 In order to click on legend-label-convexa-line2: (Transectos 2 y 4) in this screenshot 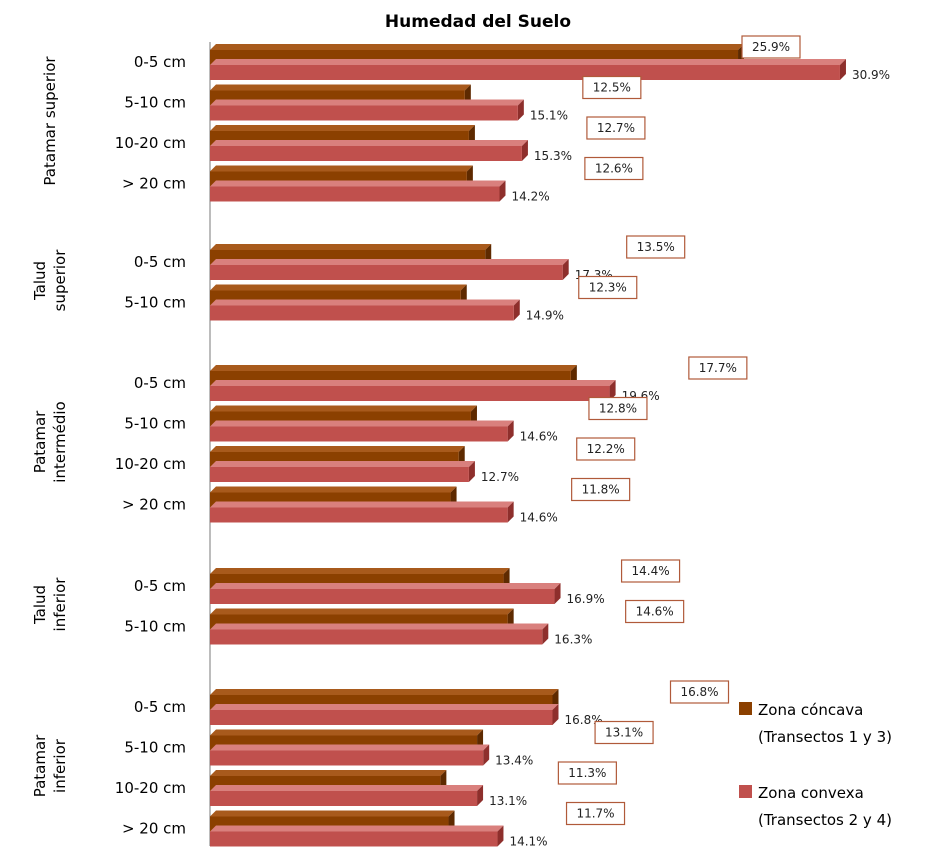, I will do `click(825, 820)`.